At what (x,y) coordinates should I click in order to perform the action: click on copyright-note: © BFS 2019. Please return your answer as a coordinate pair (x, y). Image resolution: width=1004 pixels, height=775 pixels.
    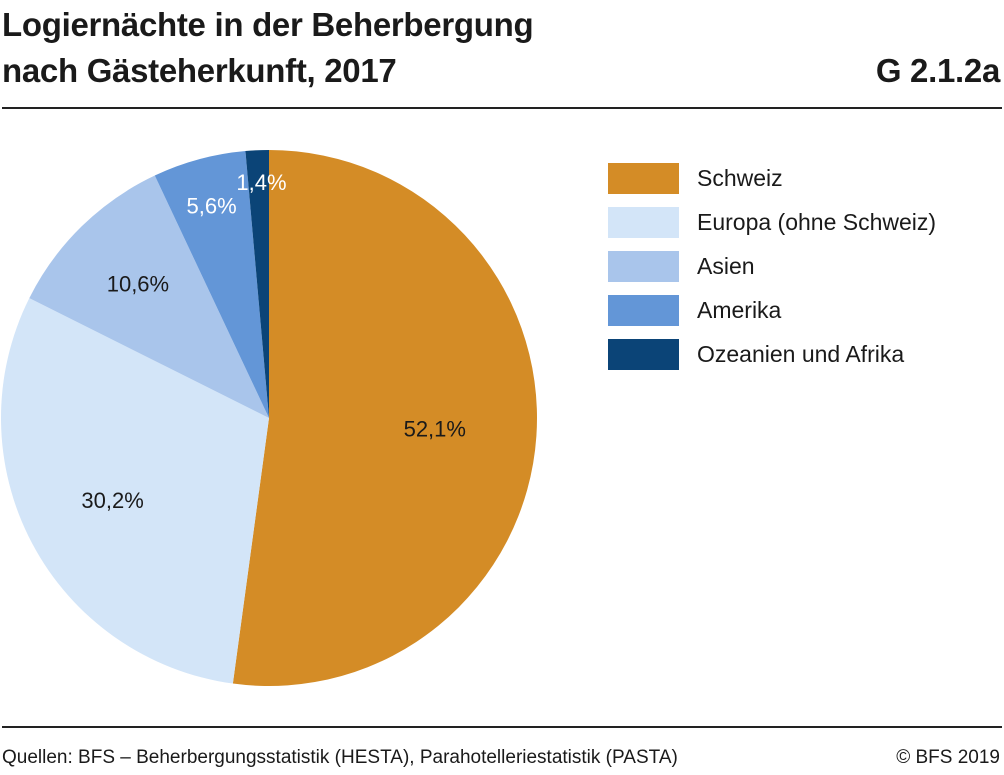
    Looking at the image, I should click on (948, 757).